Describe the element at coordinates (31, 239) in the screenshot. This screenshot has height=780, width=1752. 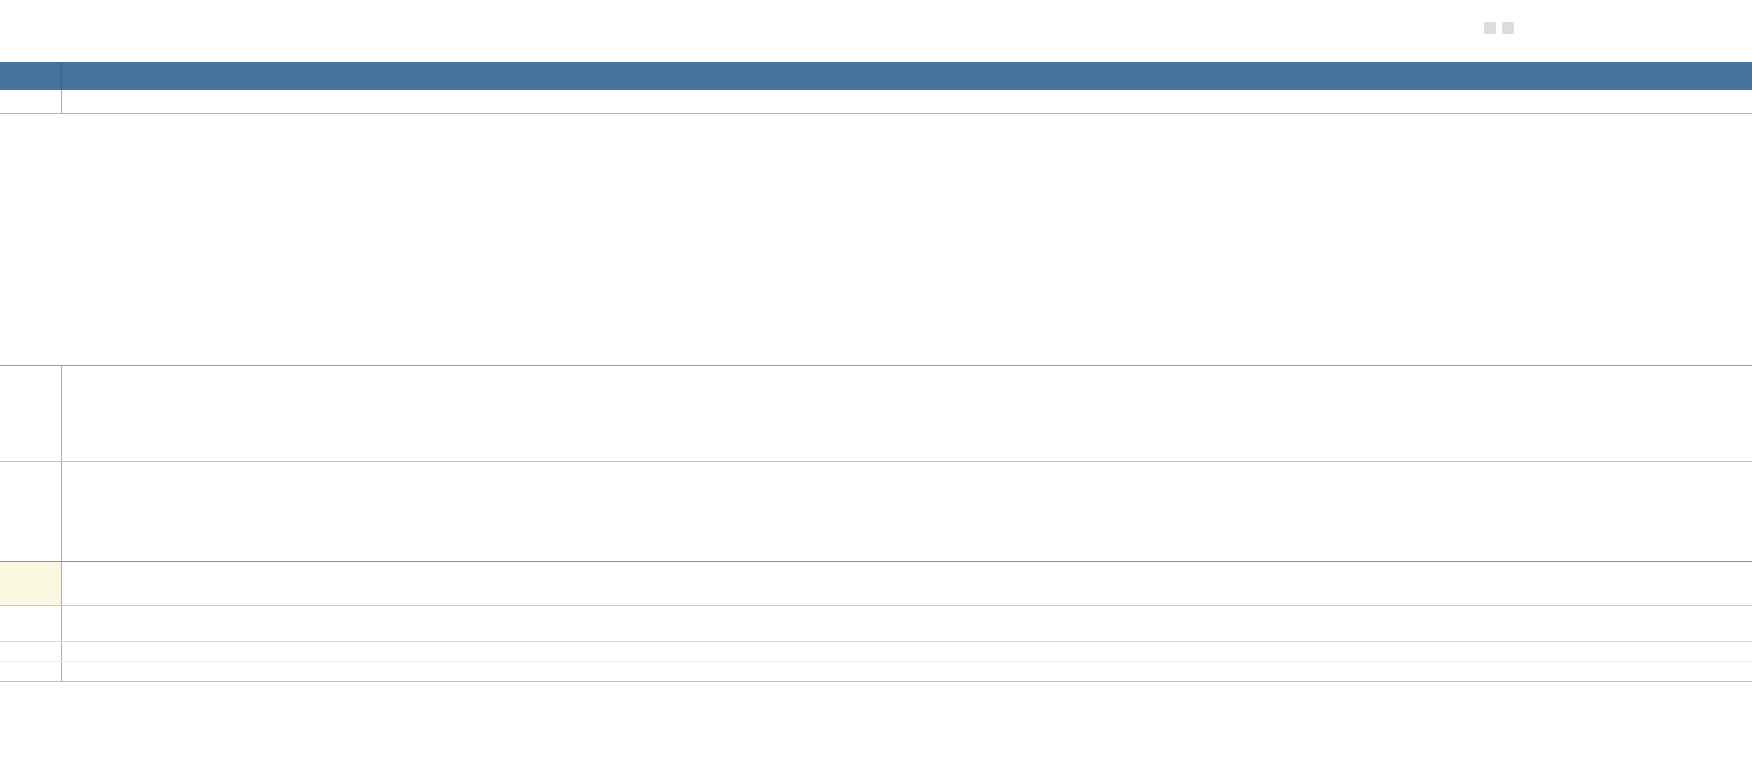
I see `y-axis-labels` at that location.